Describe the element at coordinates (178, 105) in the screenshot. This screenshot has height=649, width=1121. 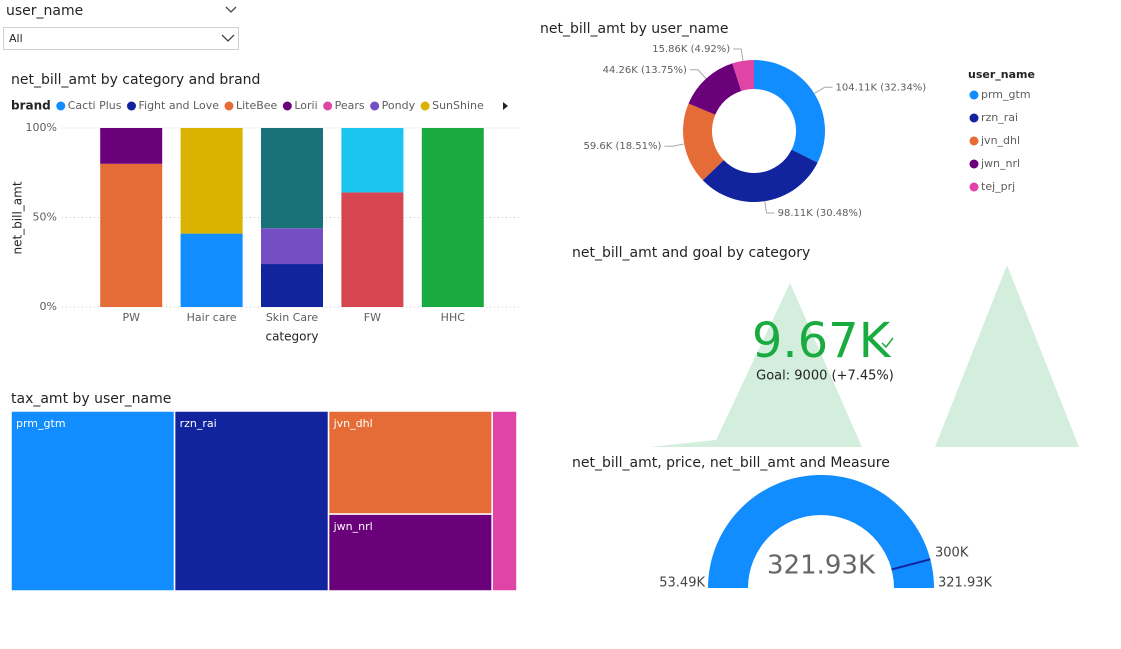
I see `legend-label: Fight and Love` at that location.